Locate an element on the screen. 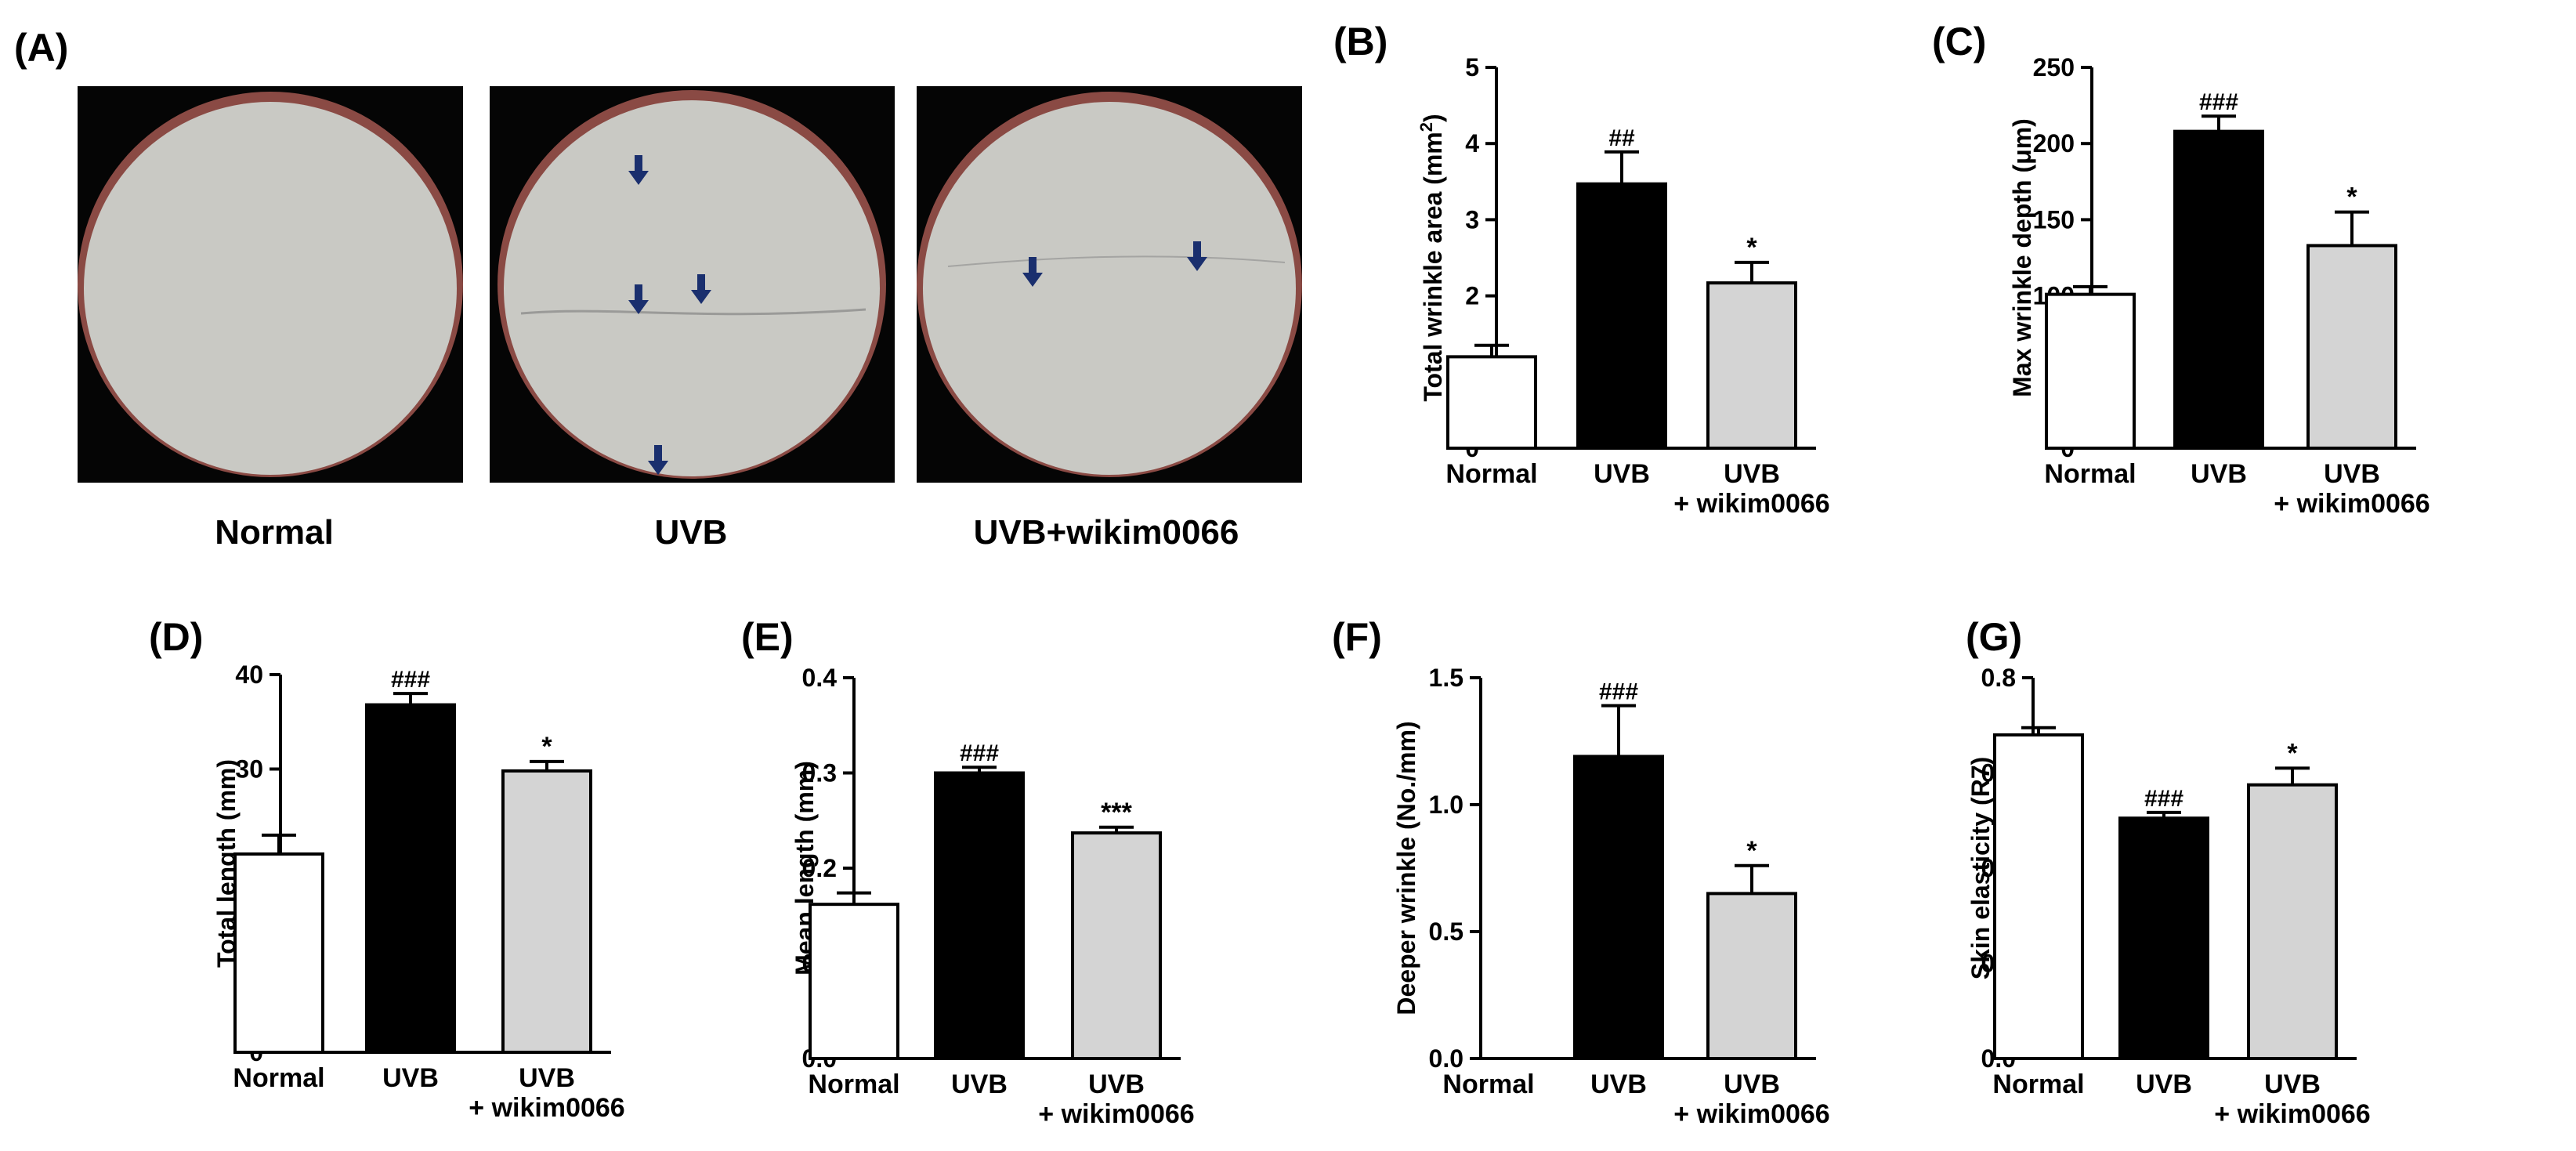 The height and width of the screenshot is (1151, 2576). y-tick-label: 0.2 is located at coordinates (819, 868).